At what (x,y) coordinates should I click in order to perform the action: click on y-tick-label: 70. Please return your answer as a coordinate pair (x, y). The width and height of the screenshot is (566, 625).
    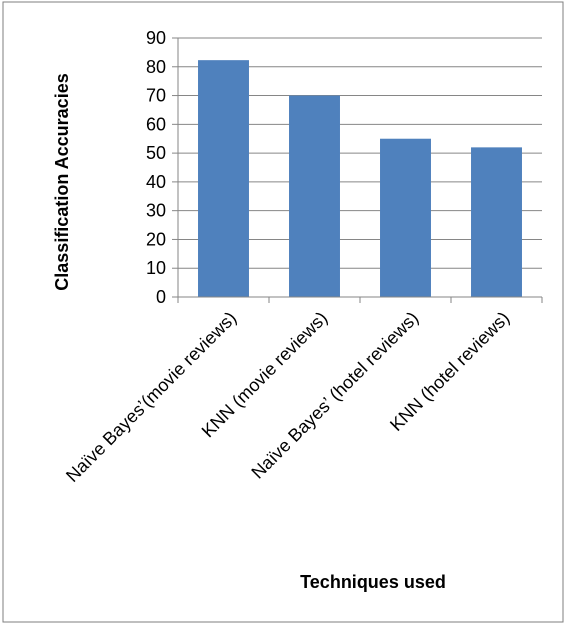
    Looking at the image, I should click on (156, 96).